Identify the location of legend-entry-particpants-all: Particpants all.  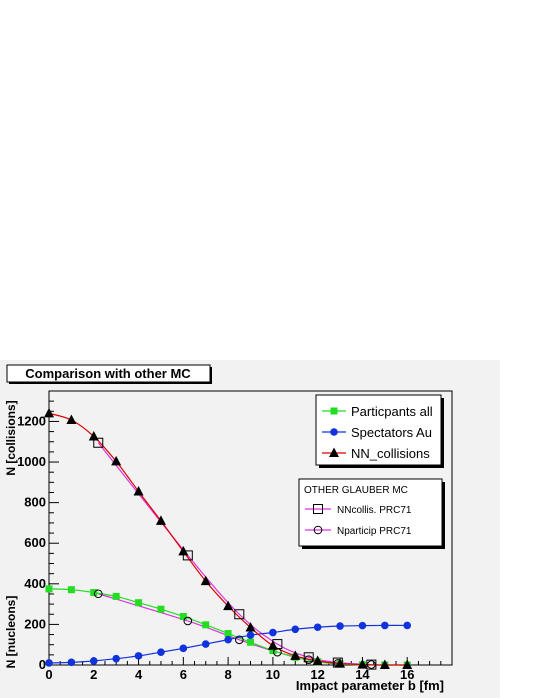
(377, 411).